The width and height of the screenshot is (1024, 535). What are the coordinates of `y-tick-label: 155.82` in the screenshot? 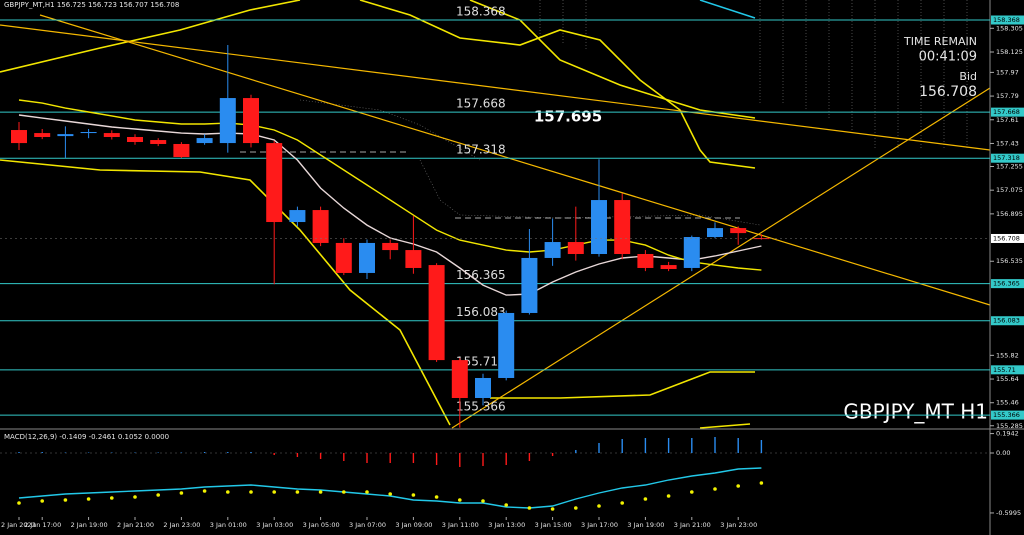 It's located at (1007, 355).